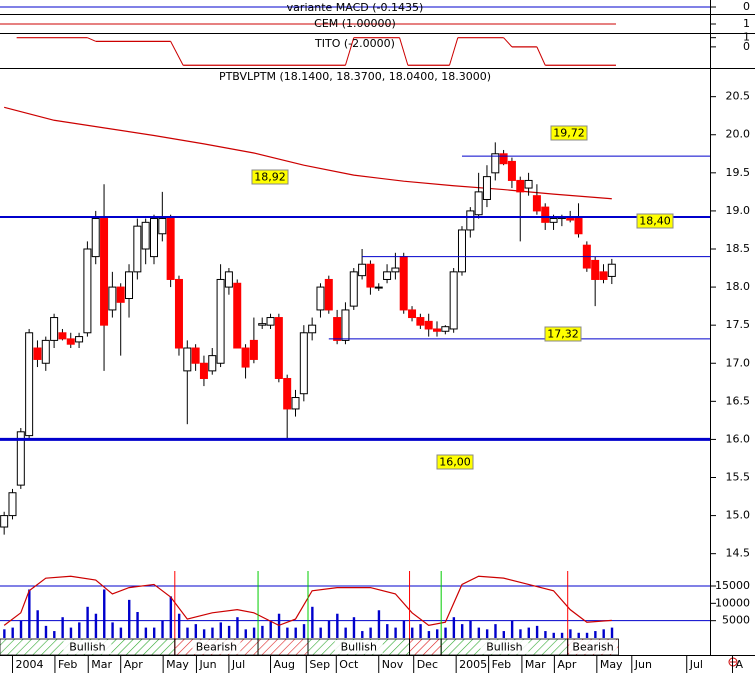 The width and height of the screenshot is (755, 673). Describe the element at coordinates (308, 153) in the screenshot. I see `moving-average` at that location.